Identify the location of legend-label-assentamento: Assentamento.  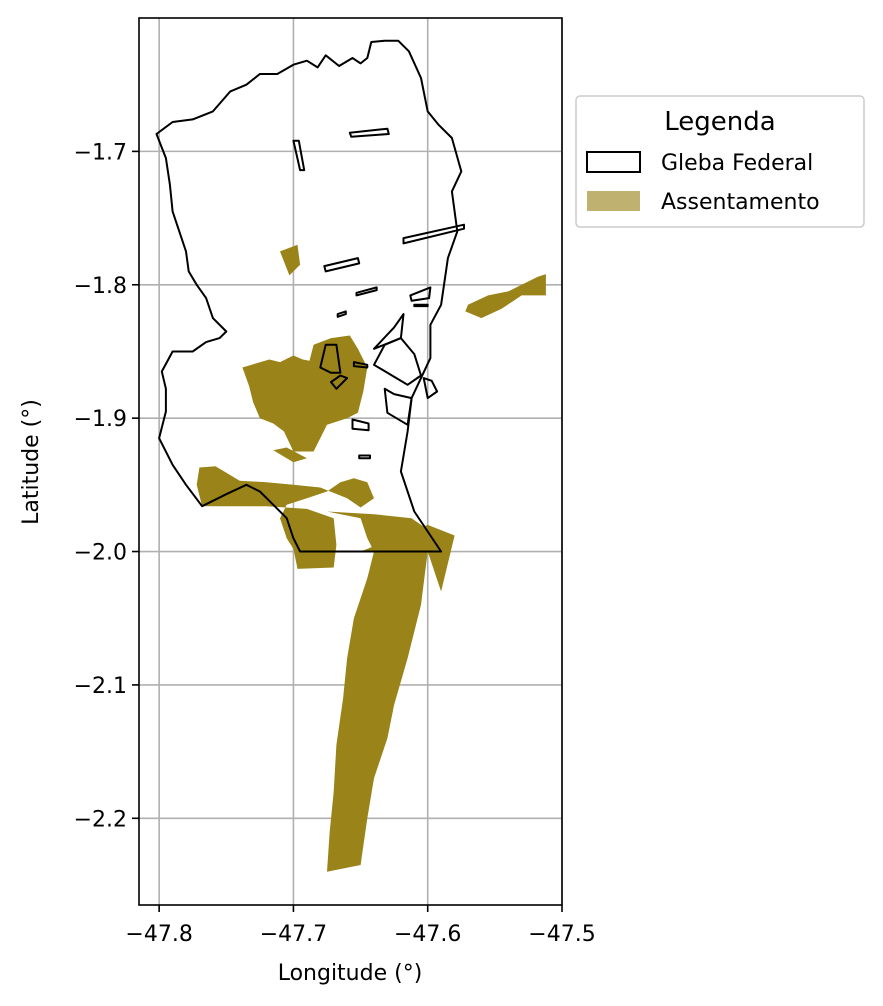
(740, 202).